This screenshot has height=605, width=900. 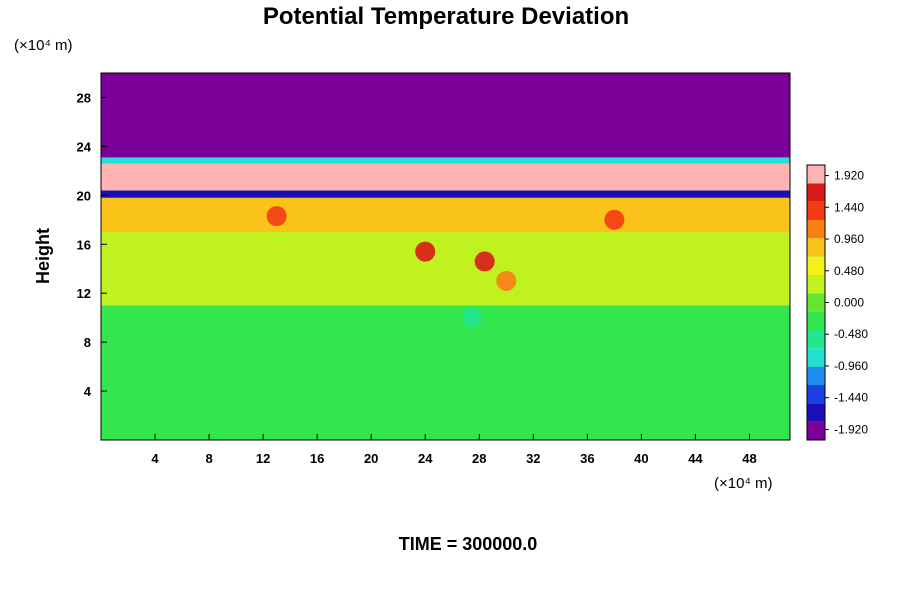 I want to click on colorbar-tick-label: -1.440, so click(x=851, y=398).